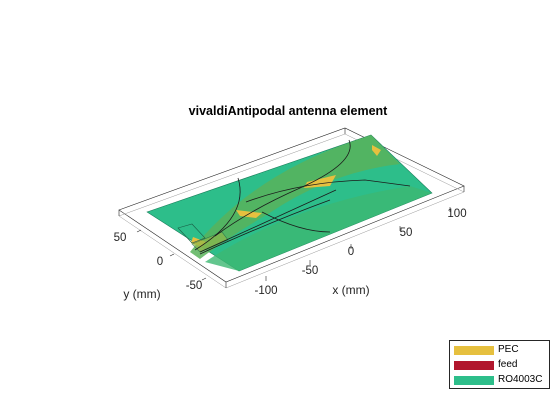 This screenshot has width=560, height=420. I want to click on feed-region, so click(203, 238).